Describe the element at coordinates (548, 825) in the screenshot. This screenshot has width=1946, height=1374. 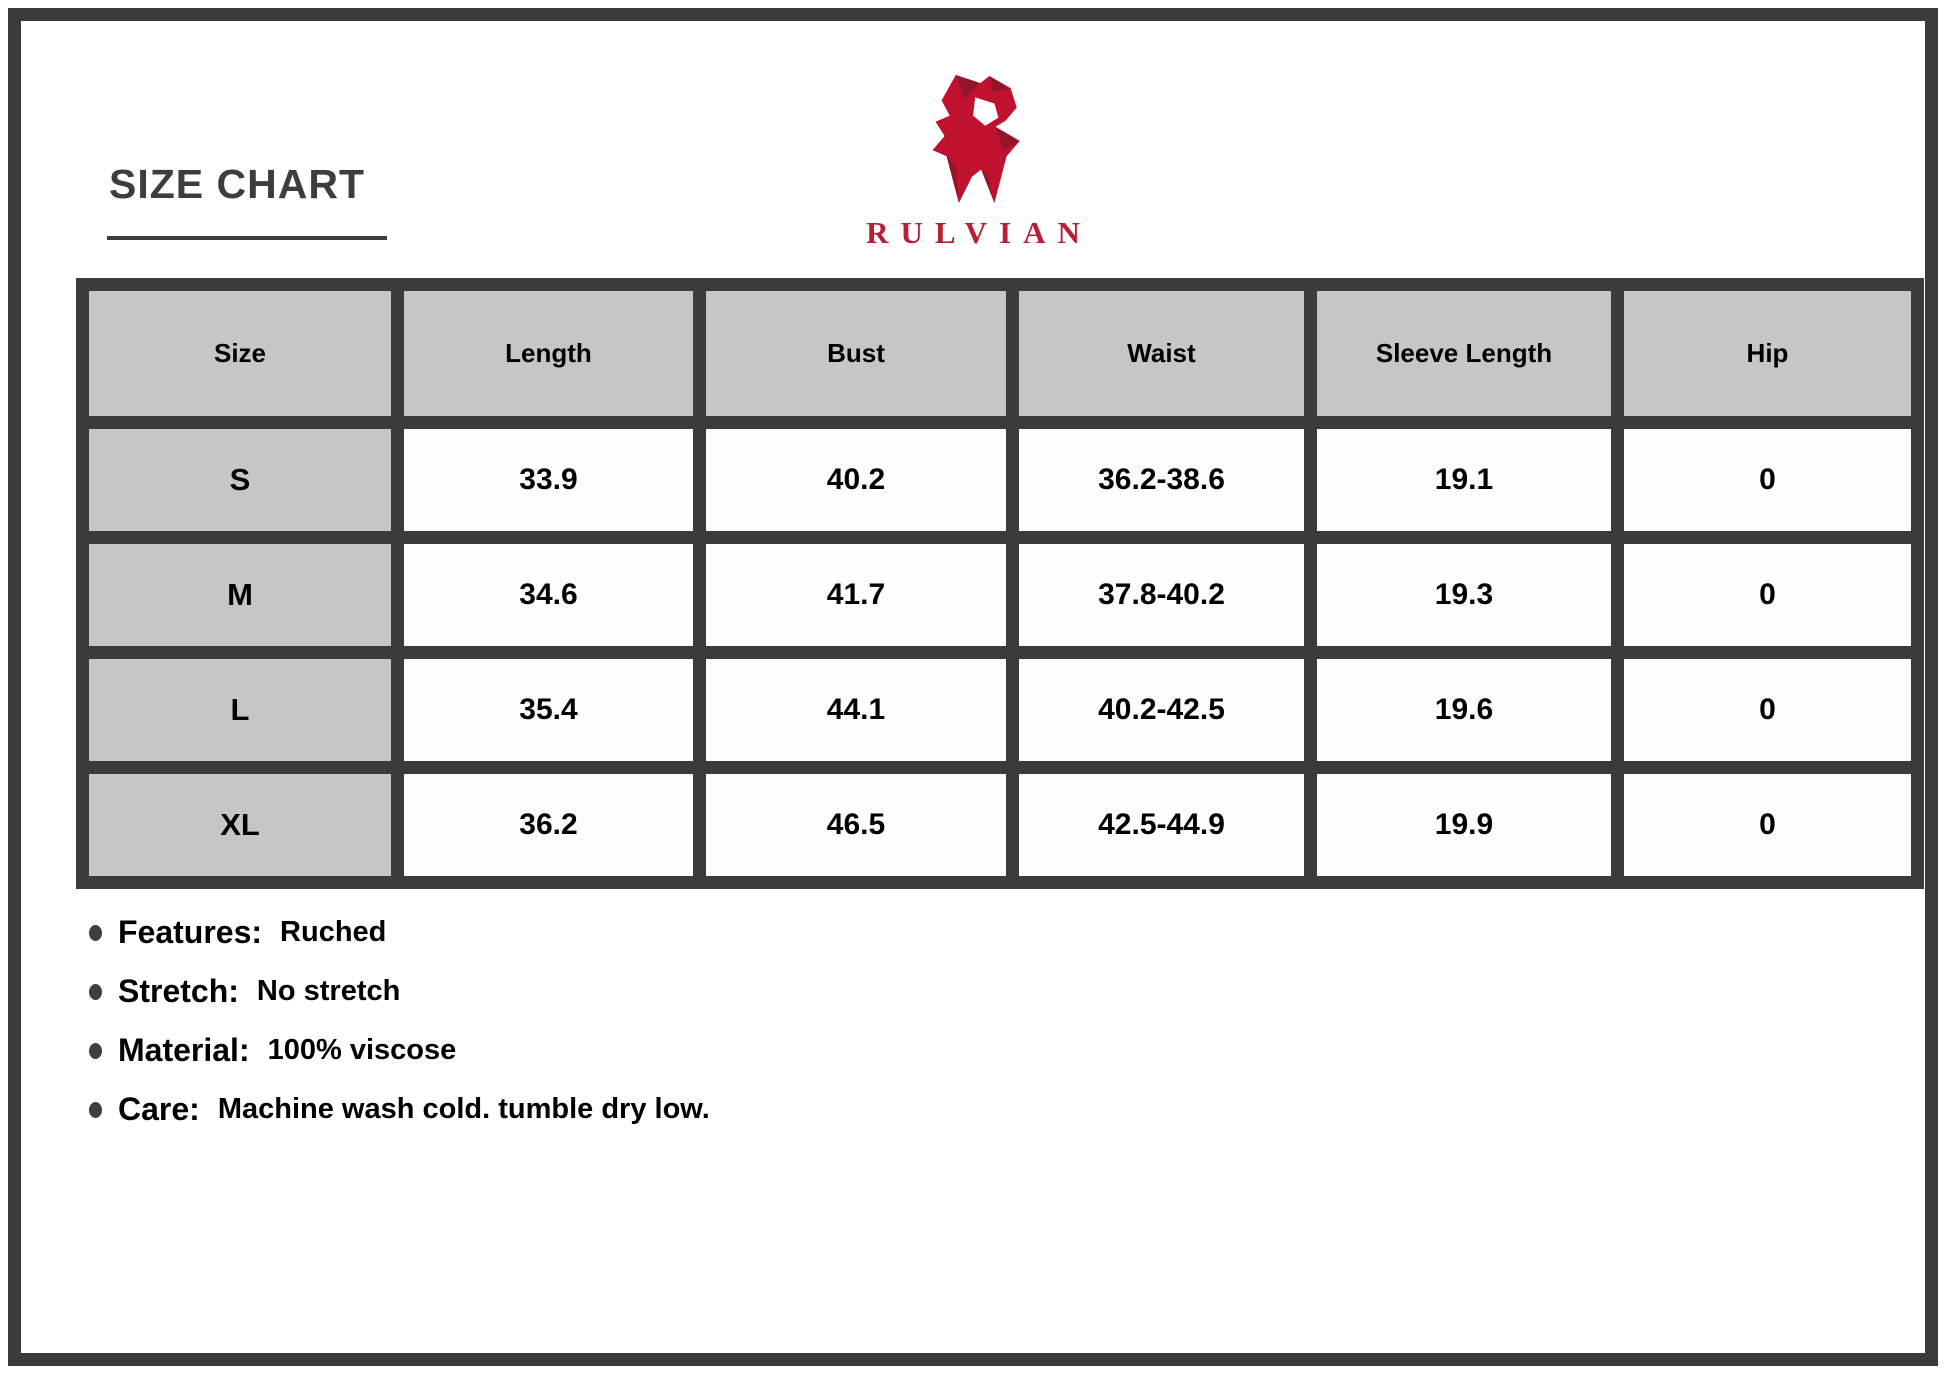
I see `table-cell: 36.2` at that location.